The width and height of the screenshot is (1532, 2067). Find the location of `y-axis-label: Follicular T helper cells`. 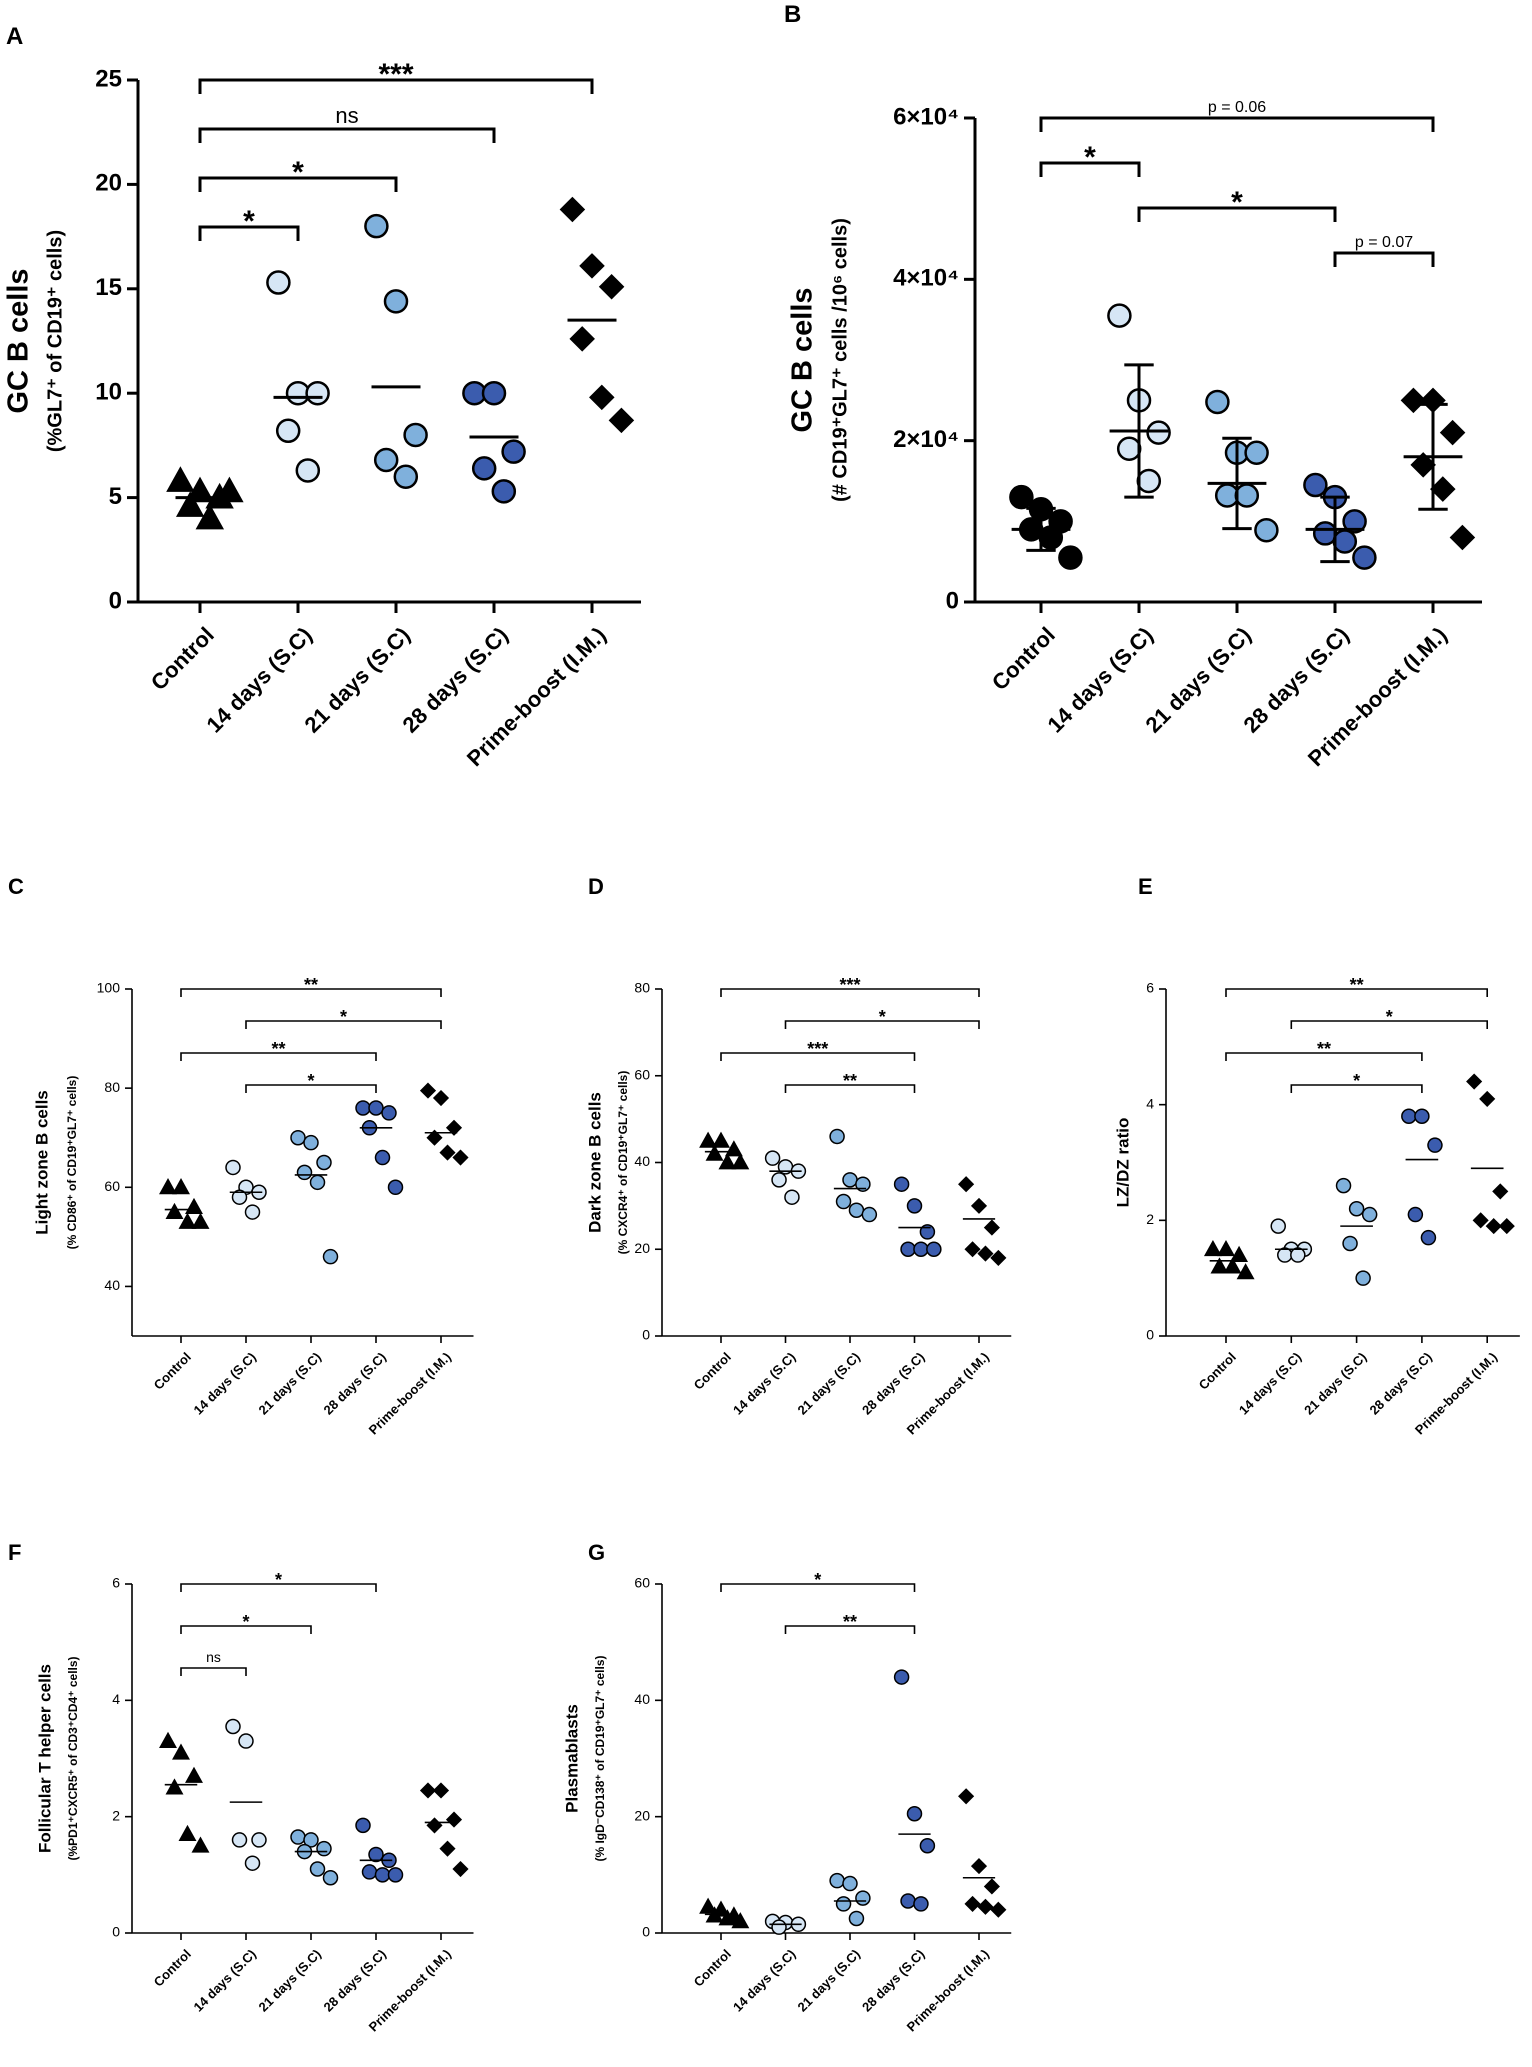

y-axis-label: Follicular T helper cells is located at coordinates (44, 1758).